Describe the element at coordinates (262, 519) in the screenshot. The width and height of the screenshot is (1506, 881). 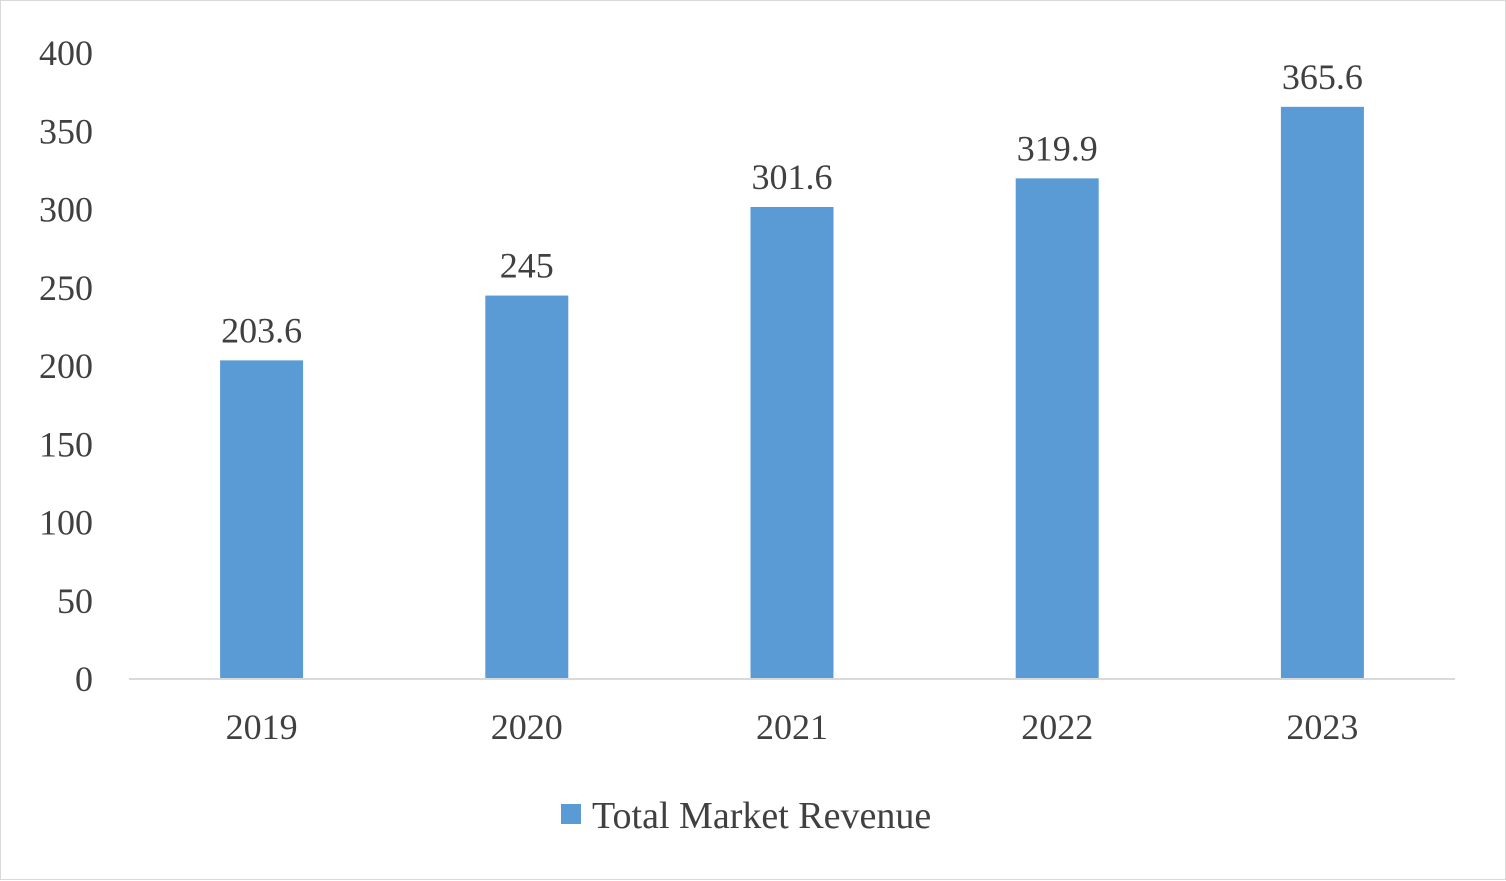
I see `bar-2019` at that location.